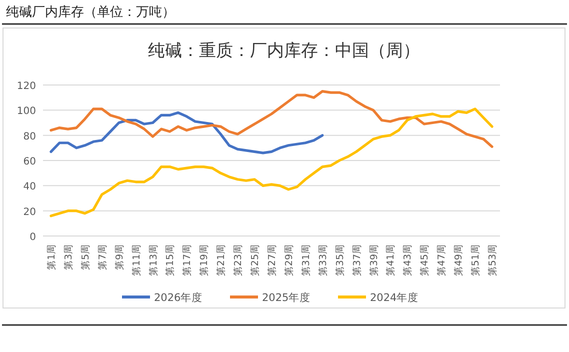  What do you see at coordinates (255, 260) in the screenshot?
I see `x-tick-label: 第25周` at bounding box center [255, 260].